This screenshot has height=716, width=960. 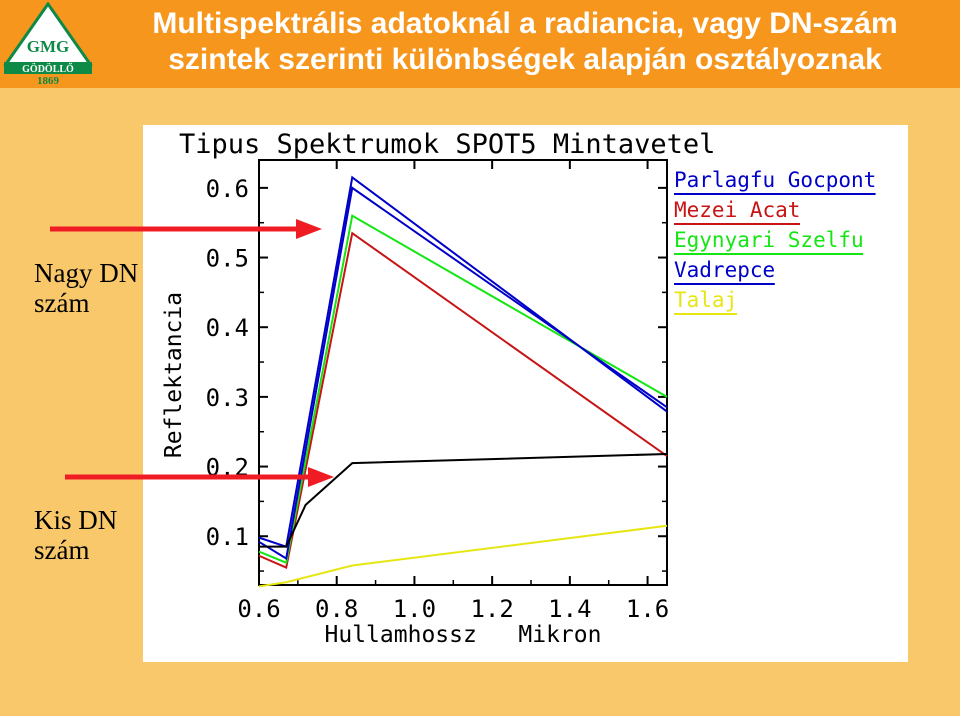 I want to click on logo-monogram: GMG, so click(x=48, y=46).